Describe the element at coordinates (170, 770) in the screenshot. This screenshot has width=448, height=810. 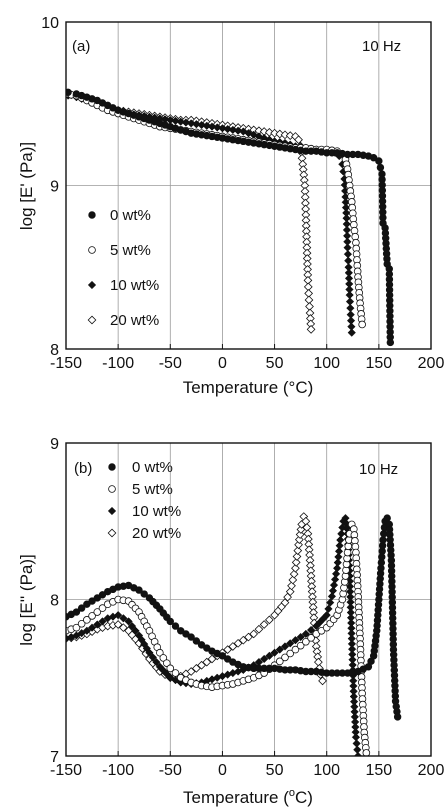
I see `chart-b-x-tick-2: -50` at that location.